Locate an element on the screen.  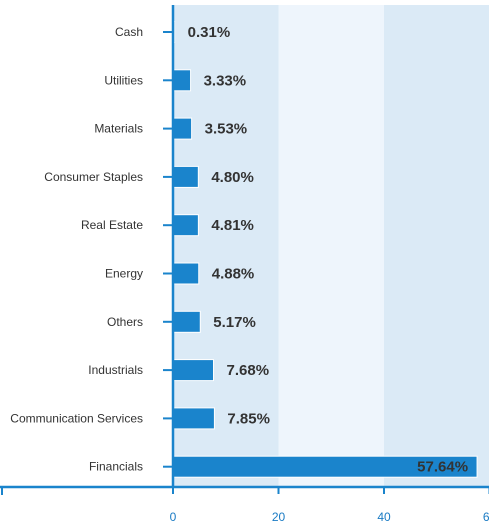
bar-utilities is located at coordinates (182, 80).